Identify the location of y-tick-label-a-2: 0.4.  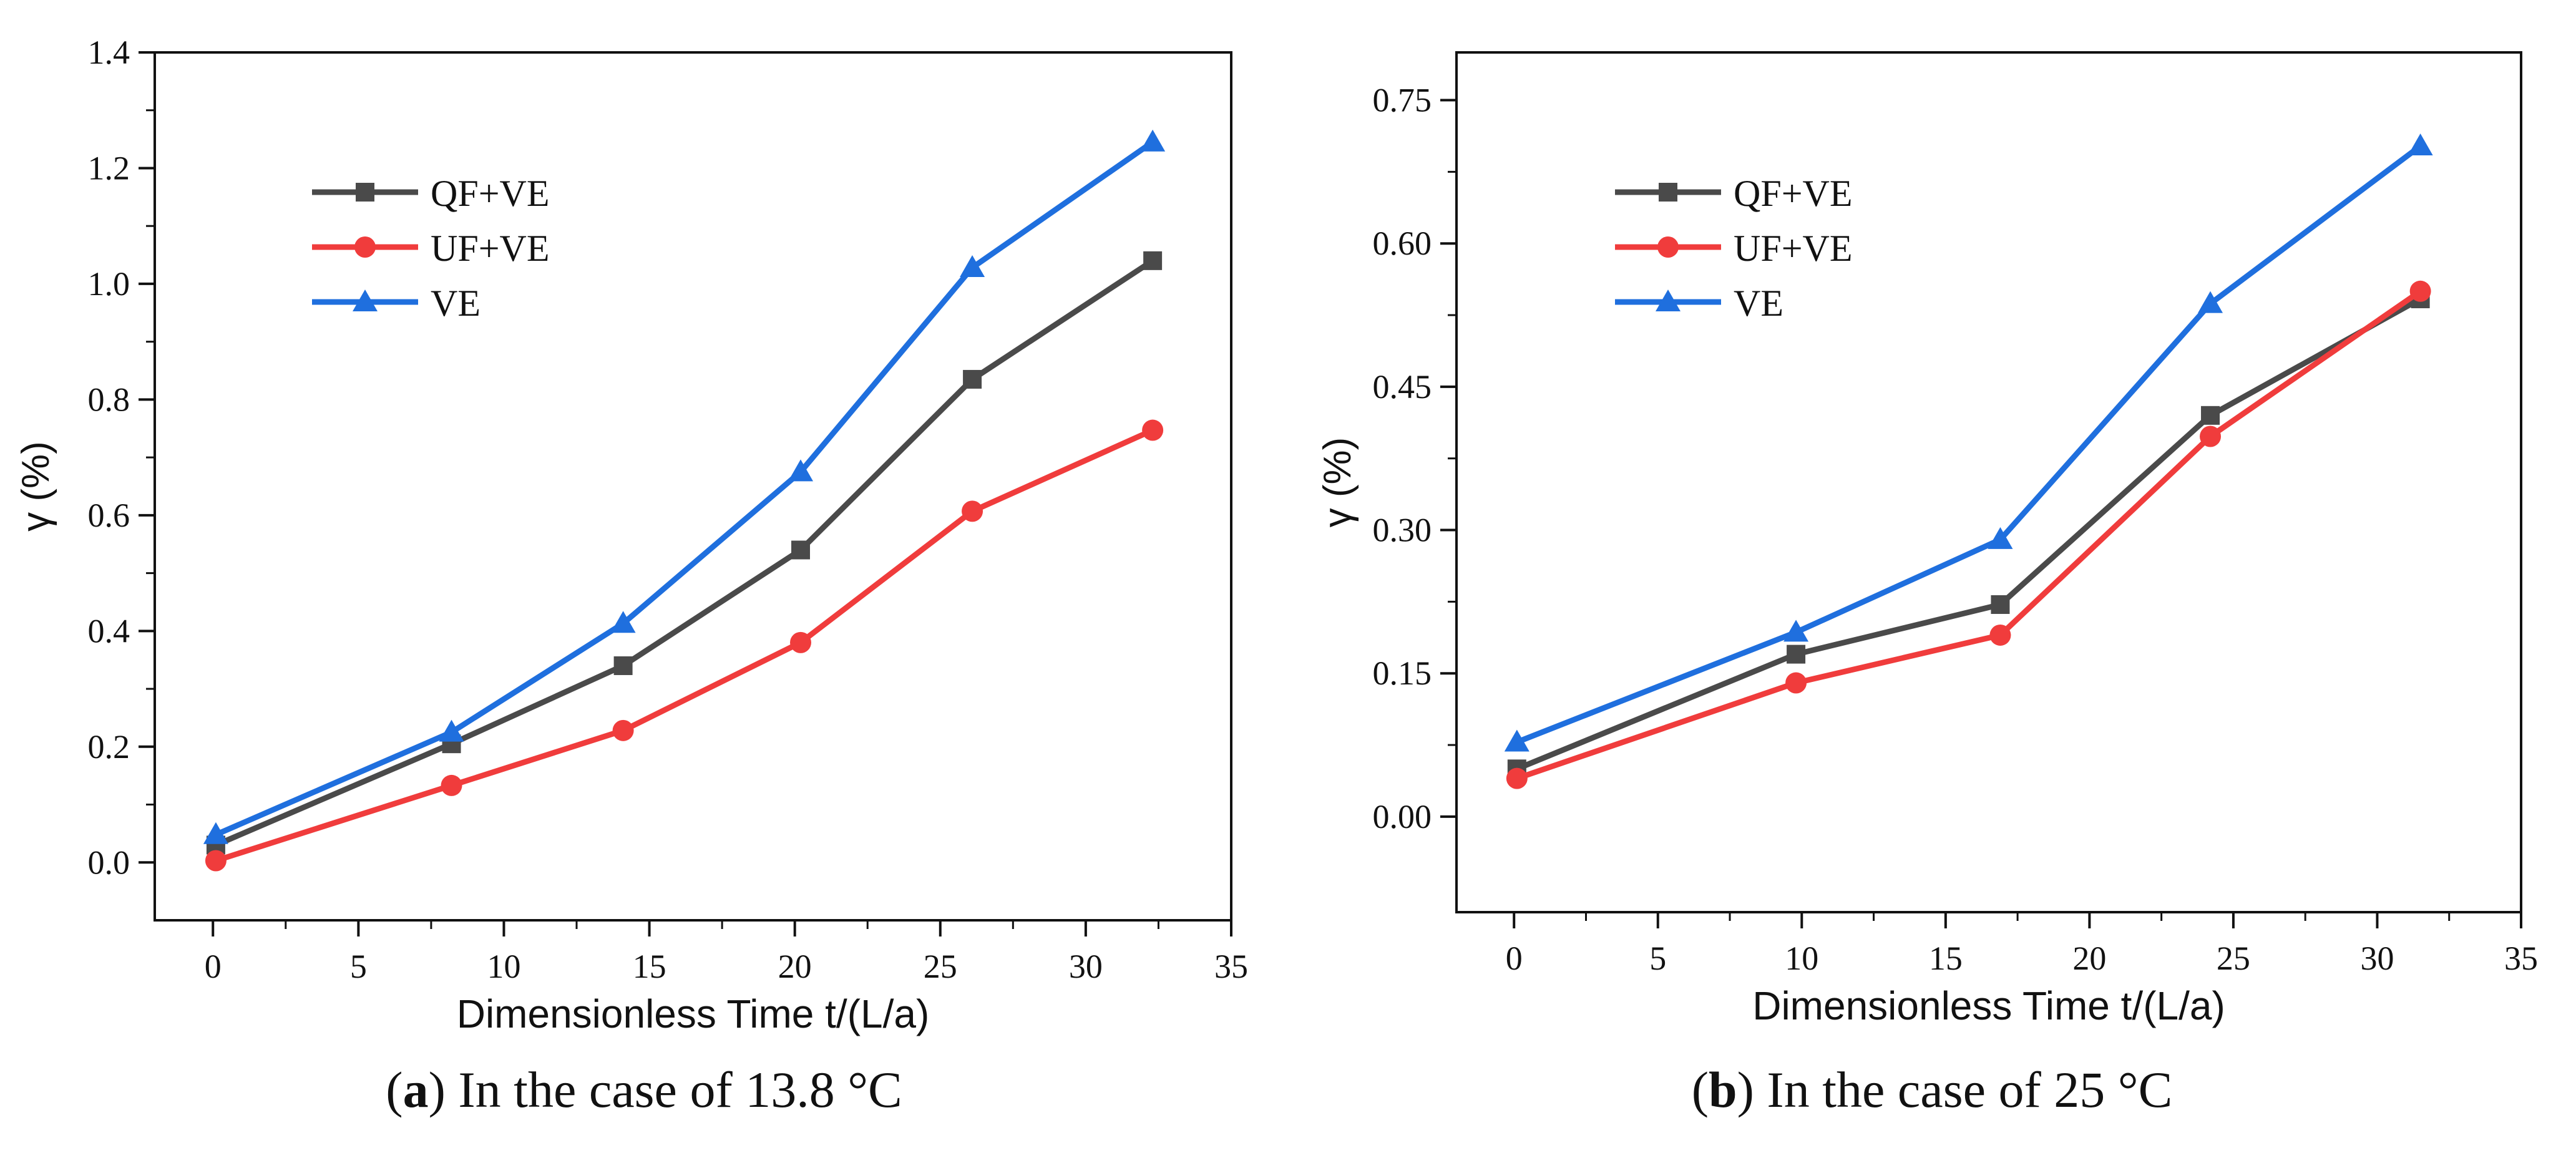
(109, 630).